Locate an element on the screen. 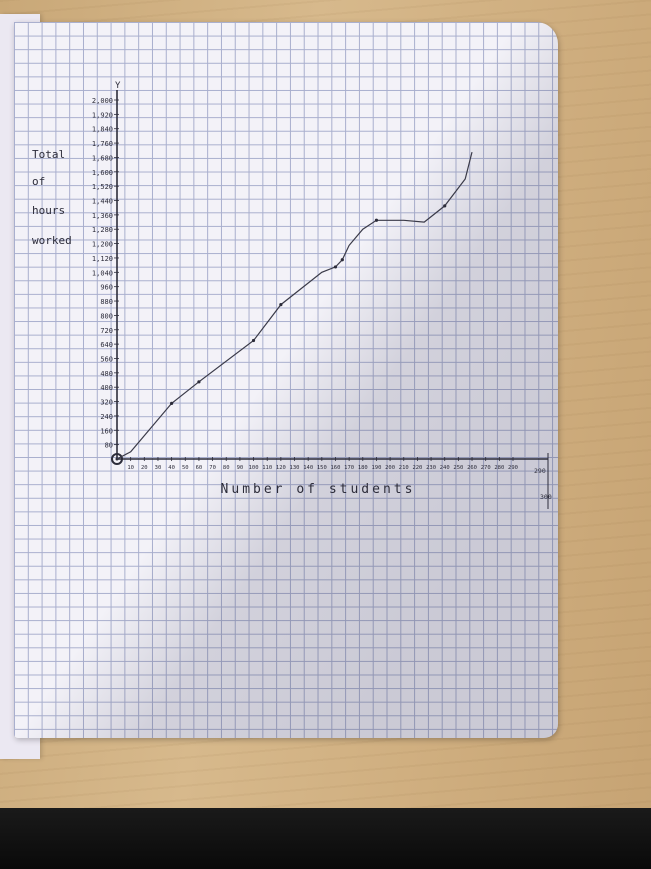 Image resolution: width=651 pixels, height=869 pixels. y-axis-label-line: hours is located at coordinates (48, 210).